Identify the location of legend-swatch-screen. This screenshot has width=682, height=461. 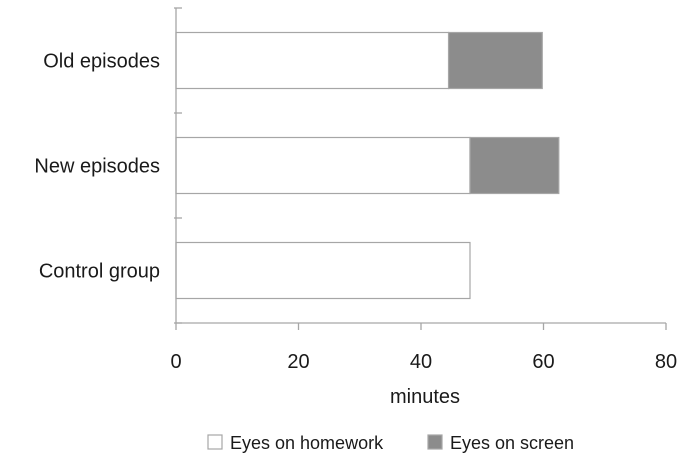
(435, 442).